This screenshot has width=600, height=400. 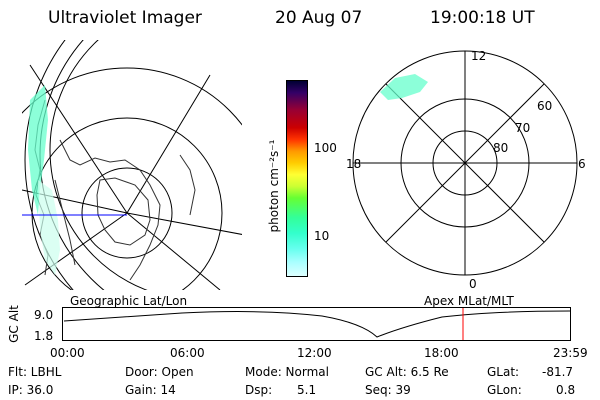 I want to click on status-glon-label: GLon:, so click(x=504, y=390).